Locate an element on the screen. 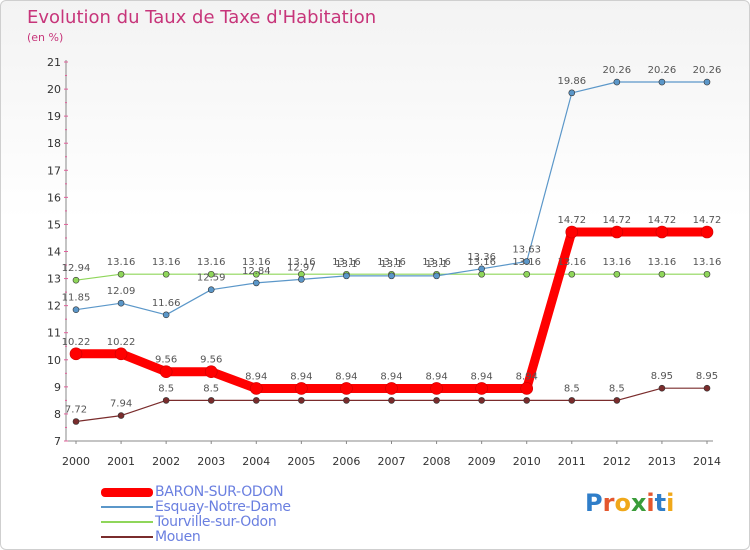 The width and height of the screenshot is (750, 550). x-tick-label: 2007 is located at coordinates (392, 461).